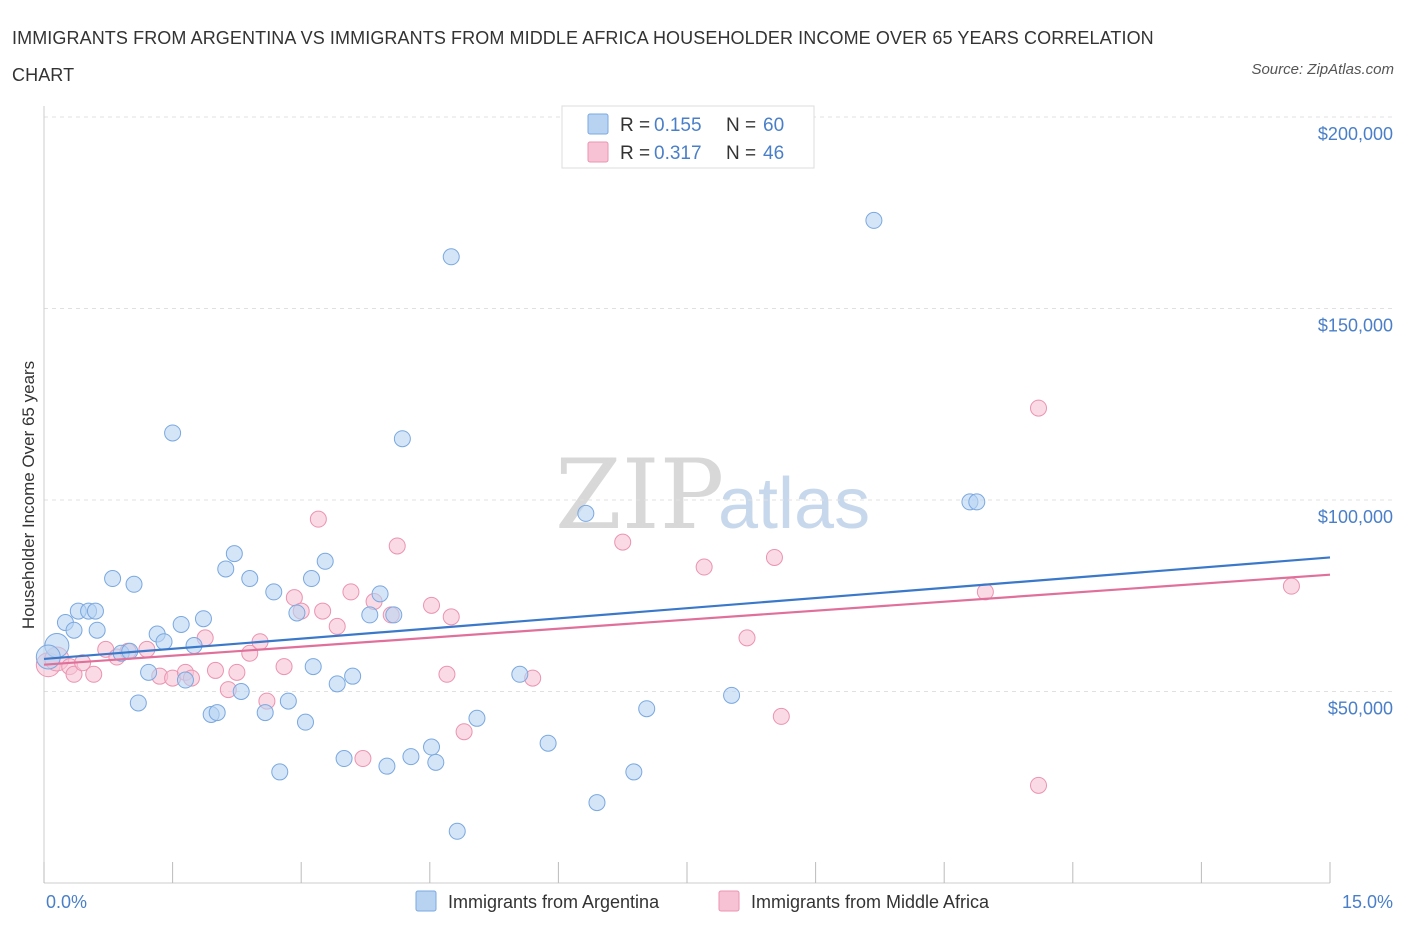 The height and width of the screenshot is (930, 1406). What do you see at coordinates (678, 125) in the screenshot?
I see `legend-r-value-argentina: 0.155` at bounding box center [678, 125].